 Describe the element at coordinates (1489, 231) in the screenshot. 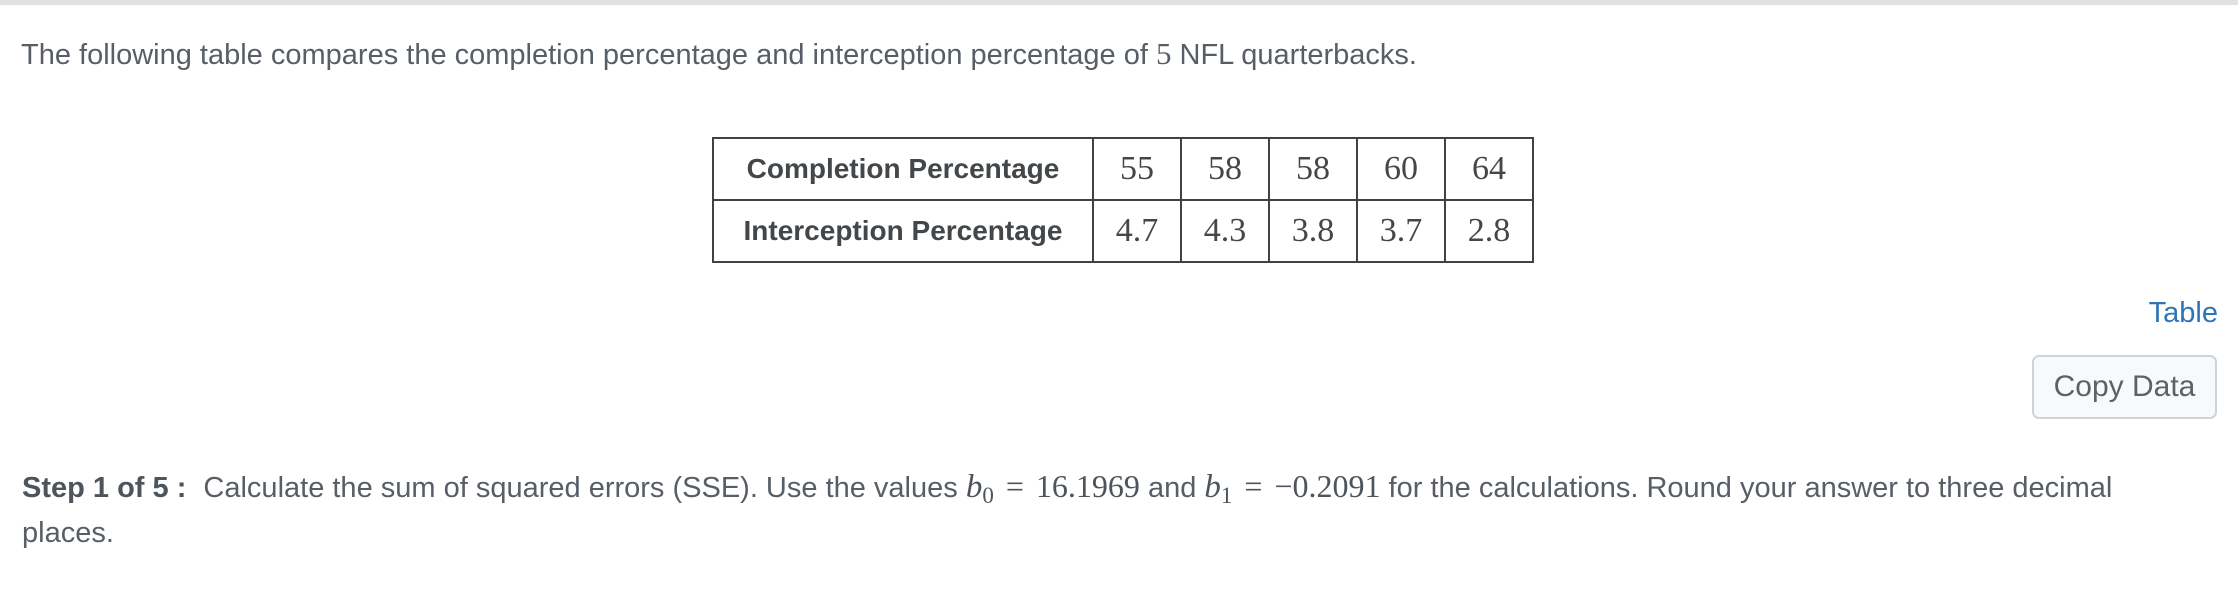

I see `table-cell: 2.8` at that location.